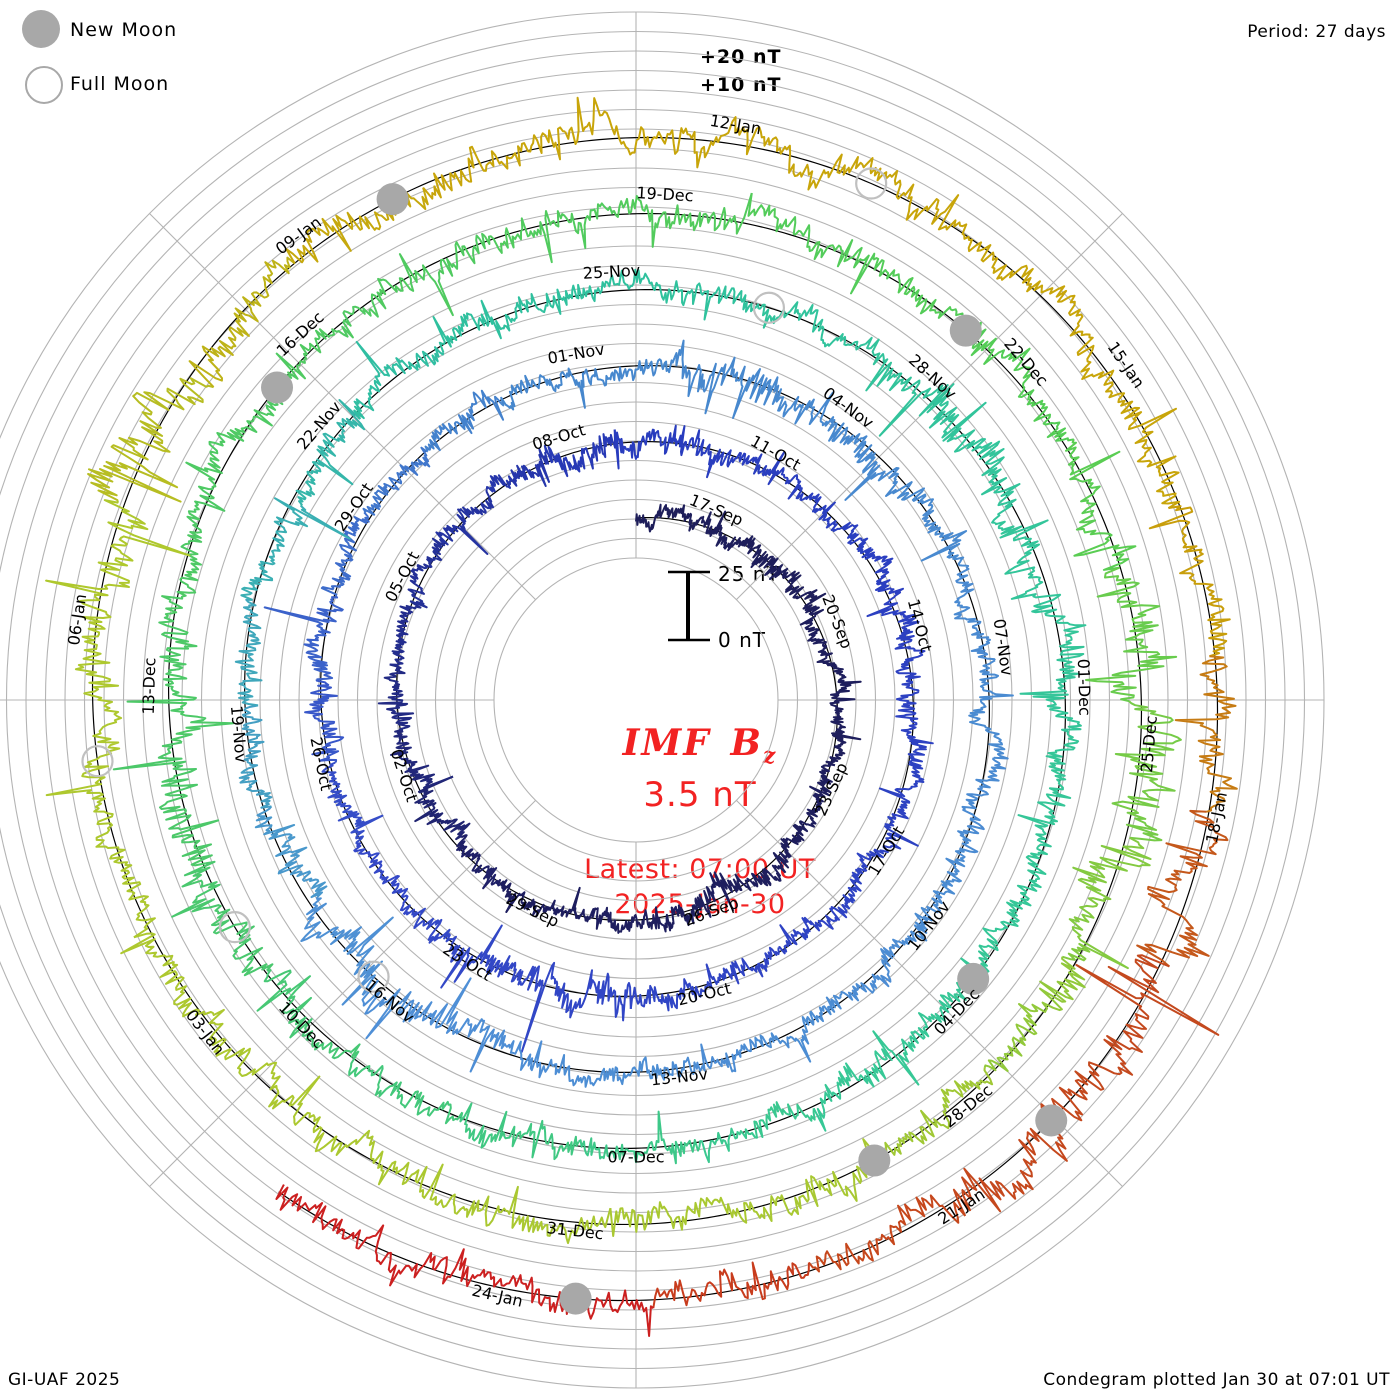  Describe the element at coordinates (700, 795) in the screenshot. I see `center-value: 3.5 nT` at that location.